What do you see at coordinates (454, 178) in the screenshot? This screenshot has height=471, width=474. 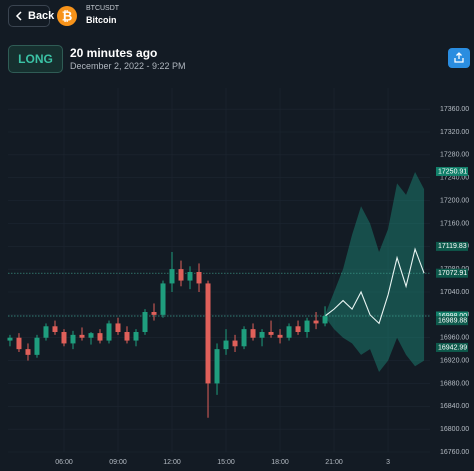 I see `y-tick-label: 17240.00` at bounding box center [454, 178].